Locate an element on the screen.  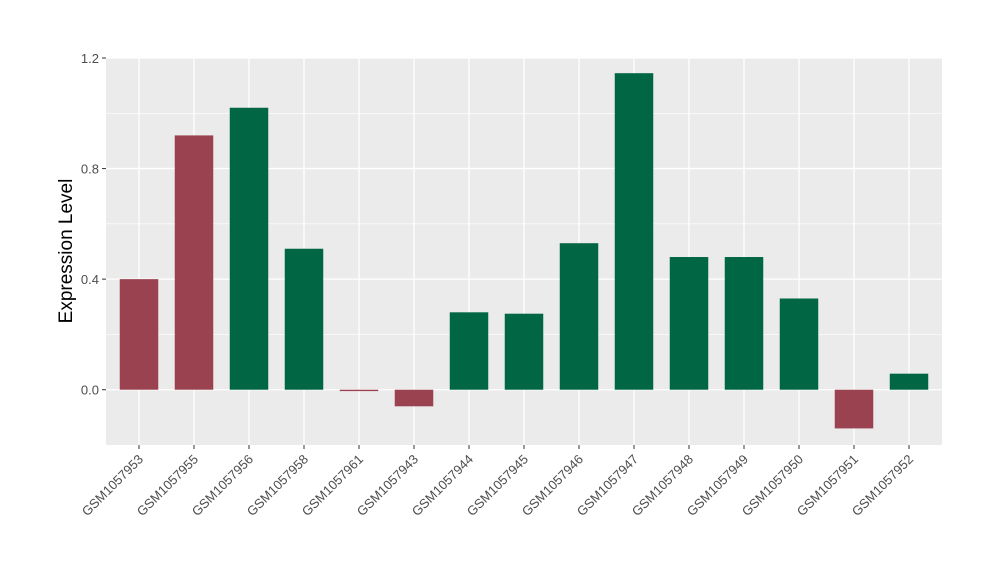
y-axis: 0.0 0.4 0.8 1.2 is located at coordinates (93, 224).